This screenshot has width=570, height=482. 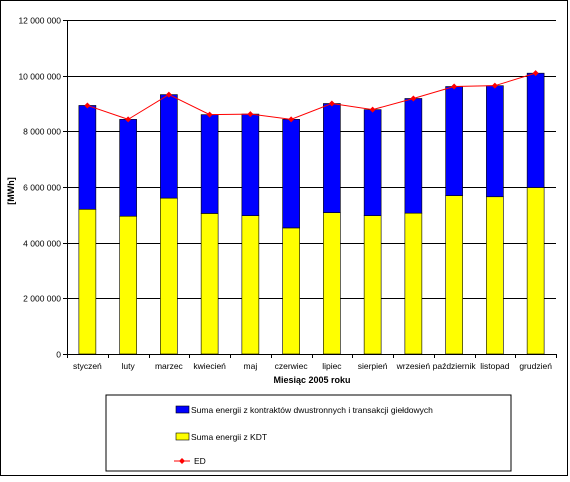 What do you see at coordinates (182, 409) in the screenshot?
I see `legend-swatch-bilateral` at bounding box center [182, 409].